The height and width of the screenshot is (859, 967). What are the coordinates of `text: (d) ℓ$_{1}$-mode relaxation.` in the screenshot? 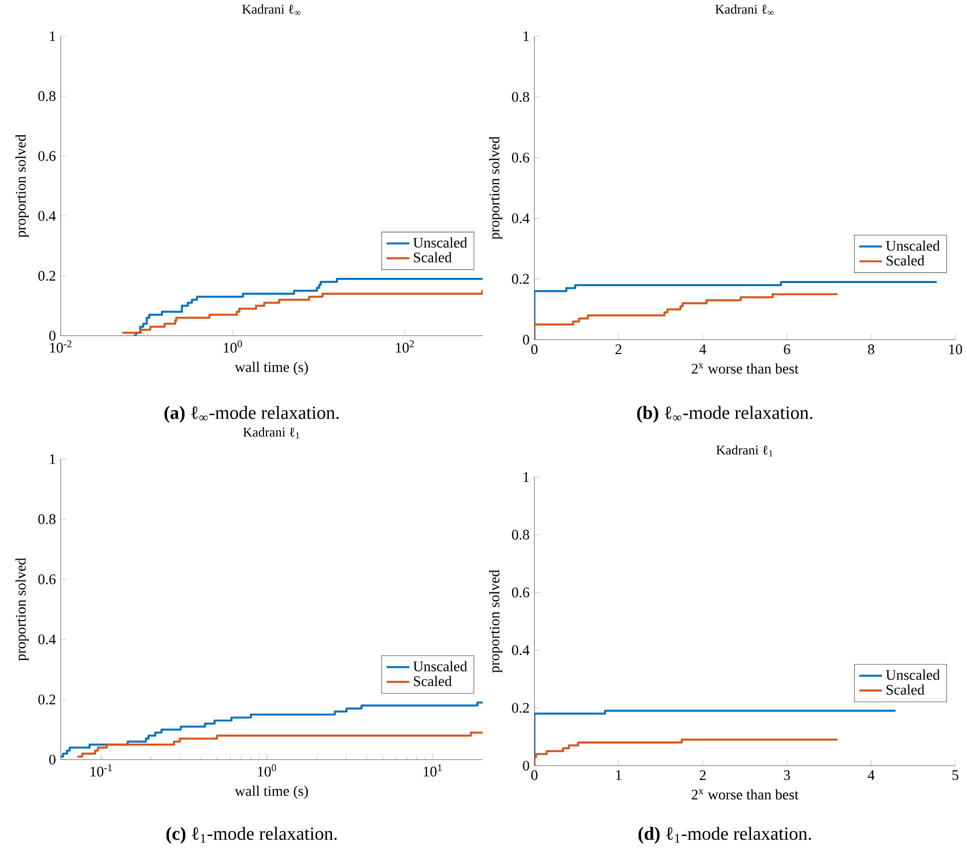 It's located at (724, 835).